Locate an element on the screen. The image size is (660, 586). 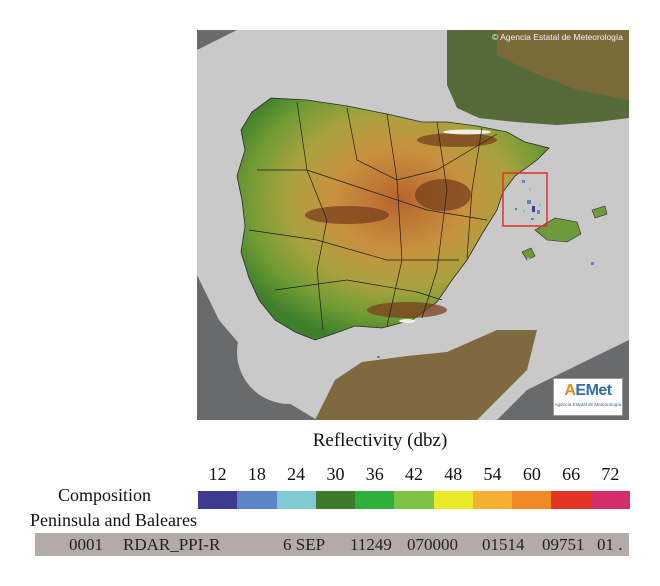
radar-echoes is located at coordinates (485, 269).